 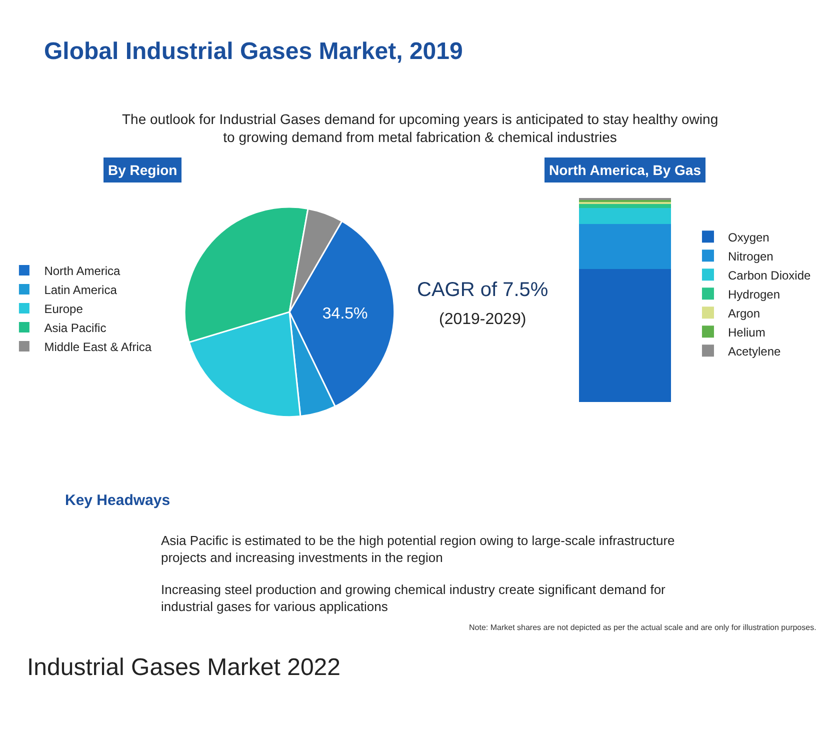 I want to click on legend-label: North America, so click(x=82, y=271).